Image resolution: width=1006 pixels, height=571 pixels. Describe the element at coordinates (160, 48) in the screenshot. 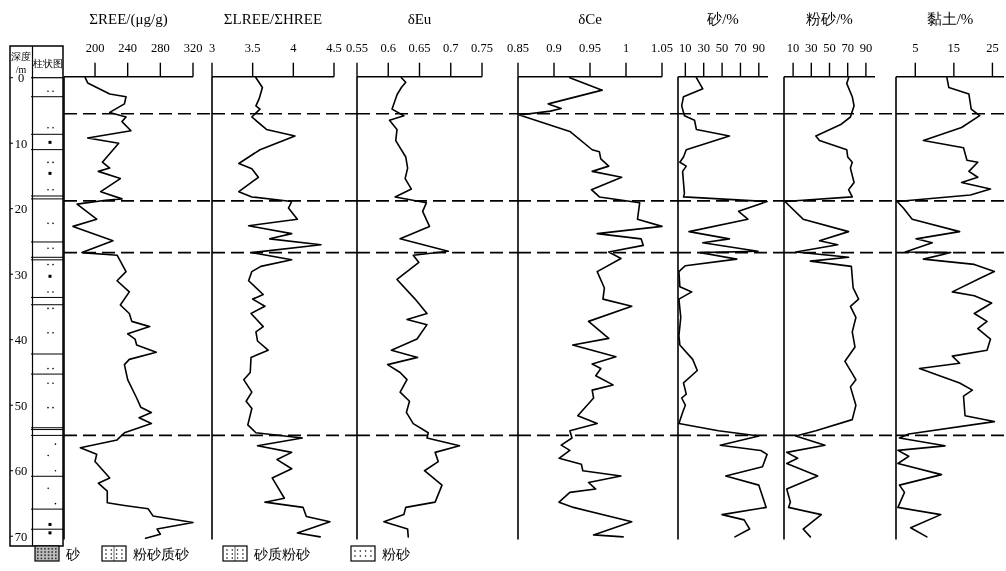

I see `x-tick-label: 280` at that location.